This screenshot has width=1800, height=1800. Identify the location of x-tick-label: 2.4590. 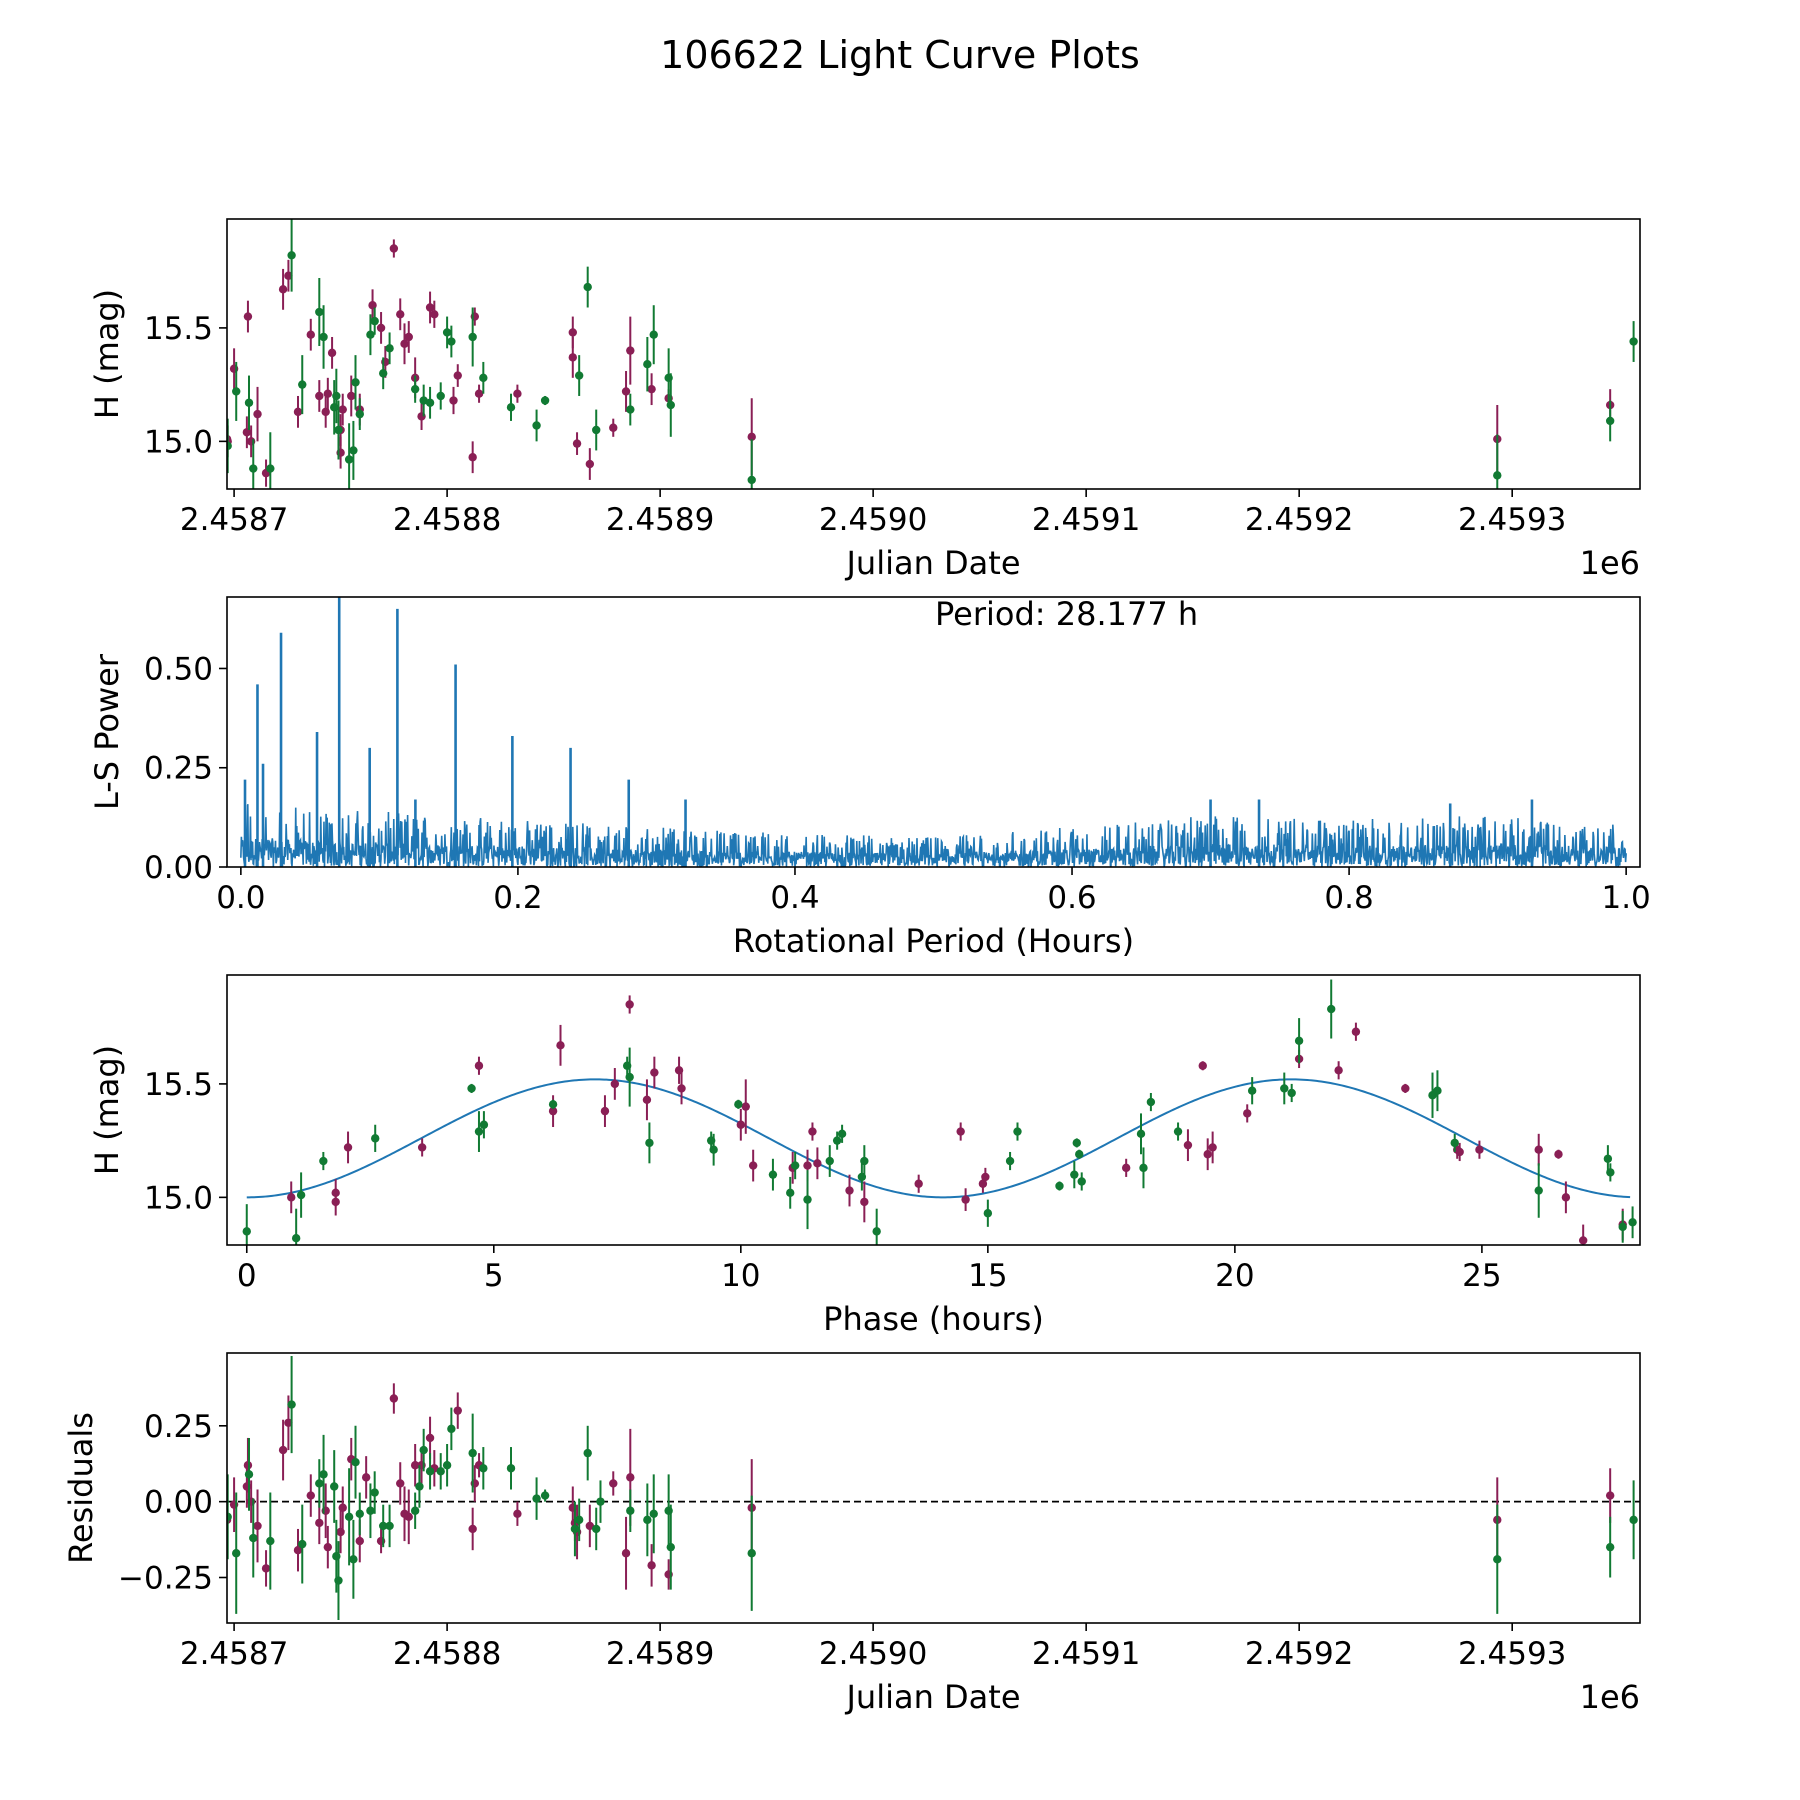
(873, 520).